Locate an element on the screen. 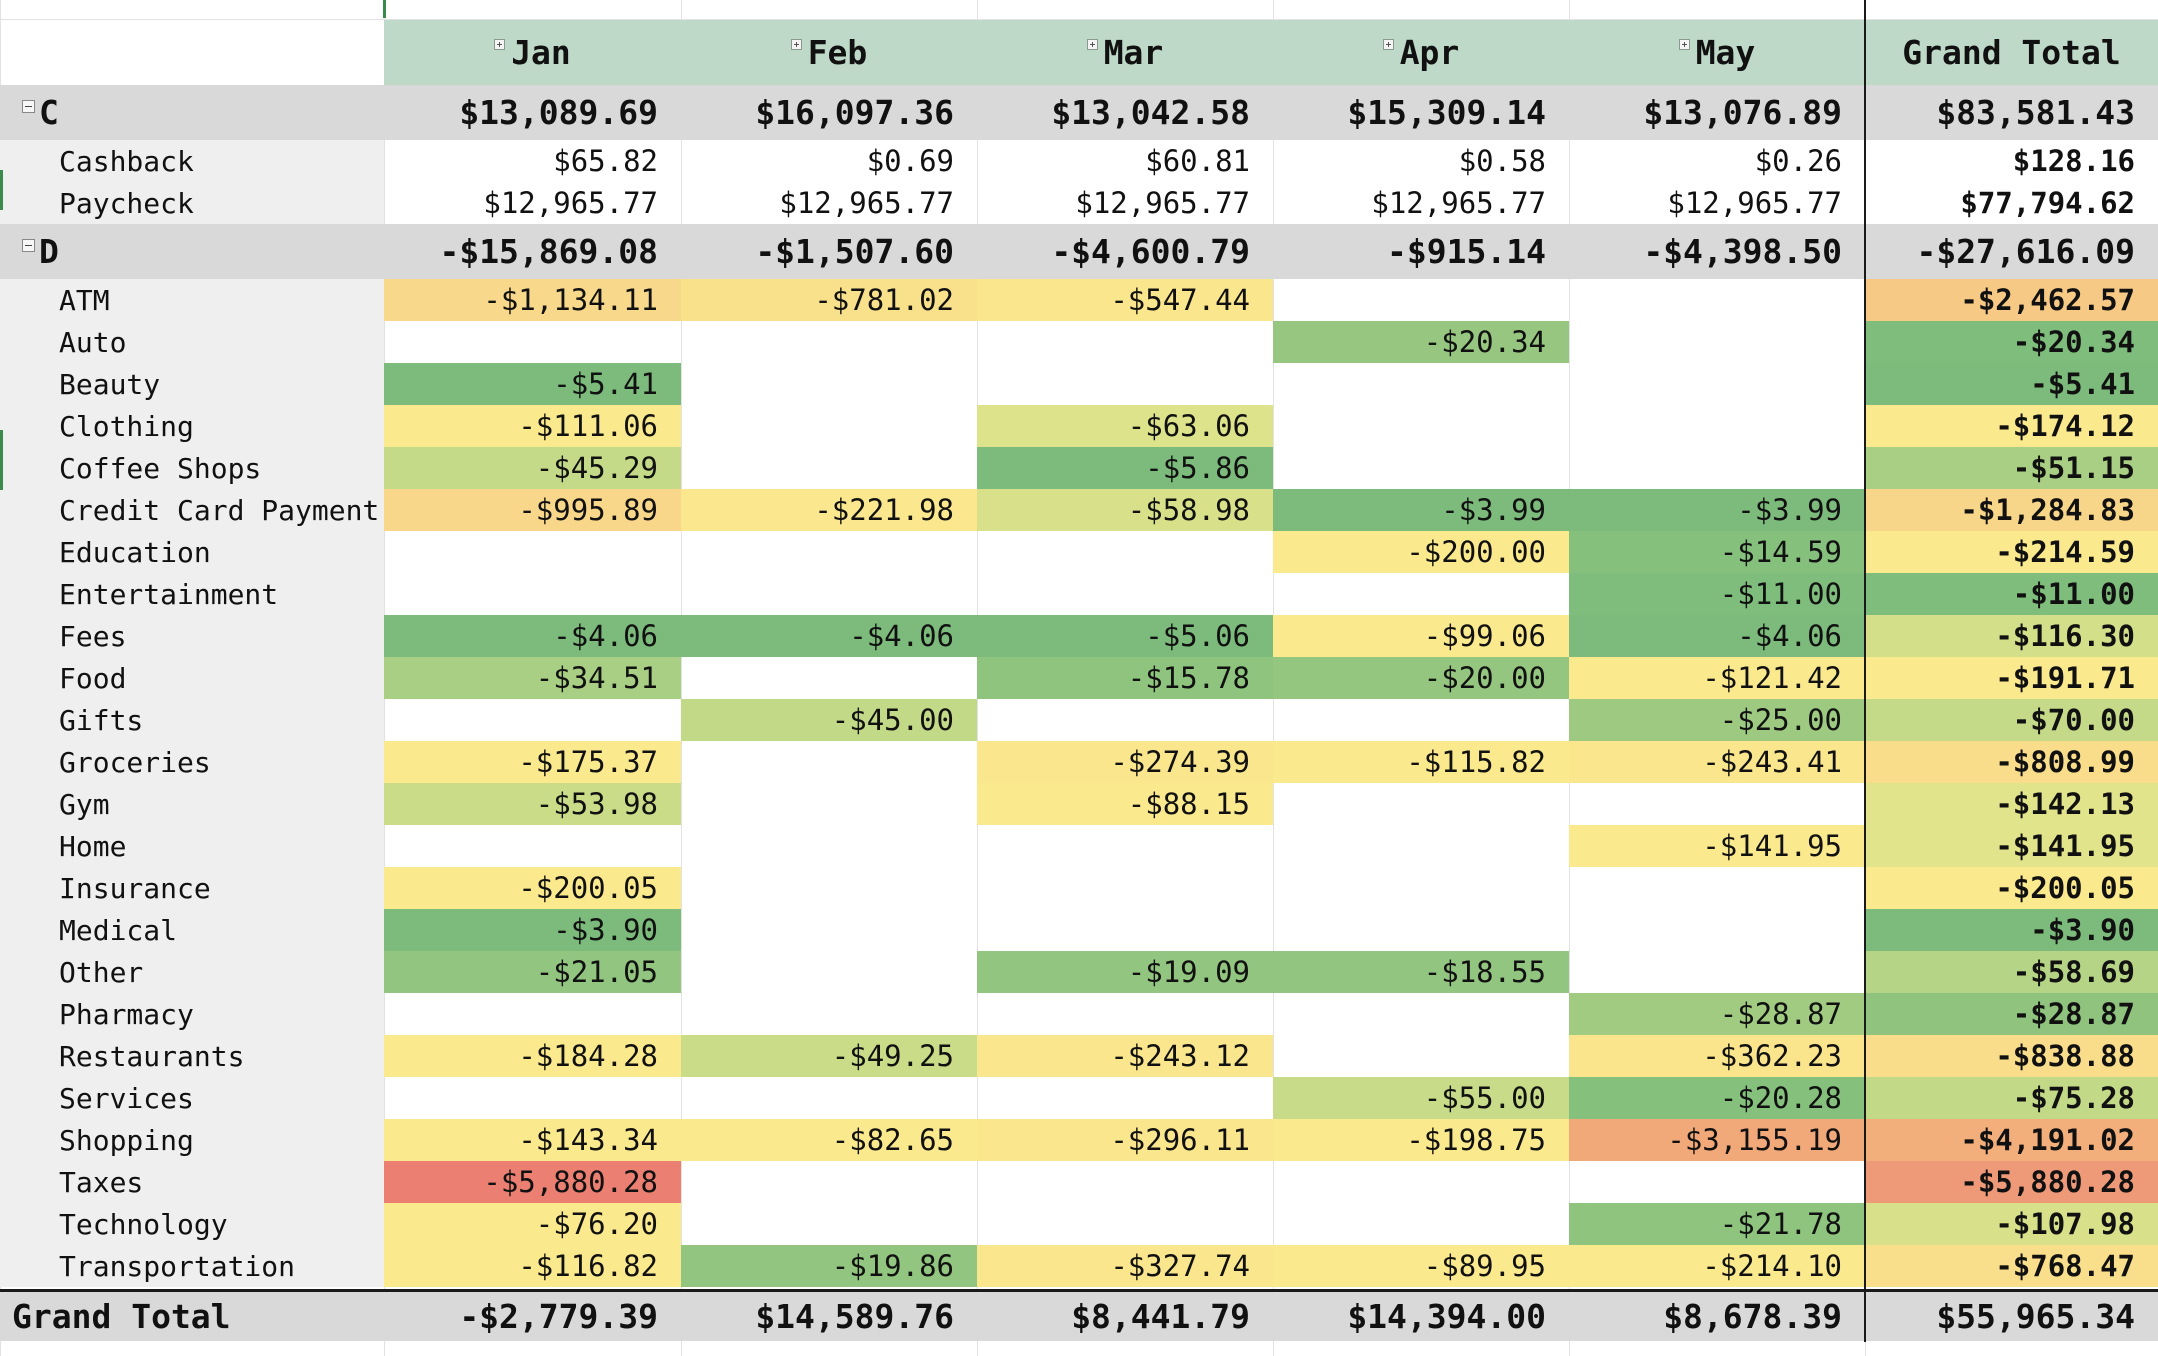  grand-total-cell: -$70.00 is located at coordinates (2011, 720).